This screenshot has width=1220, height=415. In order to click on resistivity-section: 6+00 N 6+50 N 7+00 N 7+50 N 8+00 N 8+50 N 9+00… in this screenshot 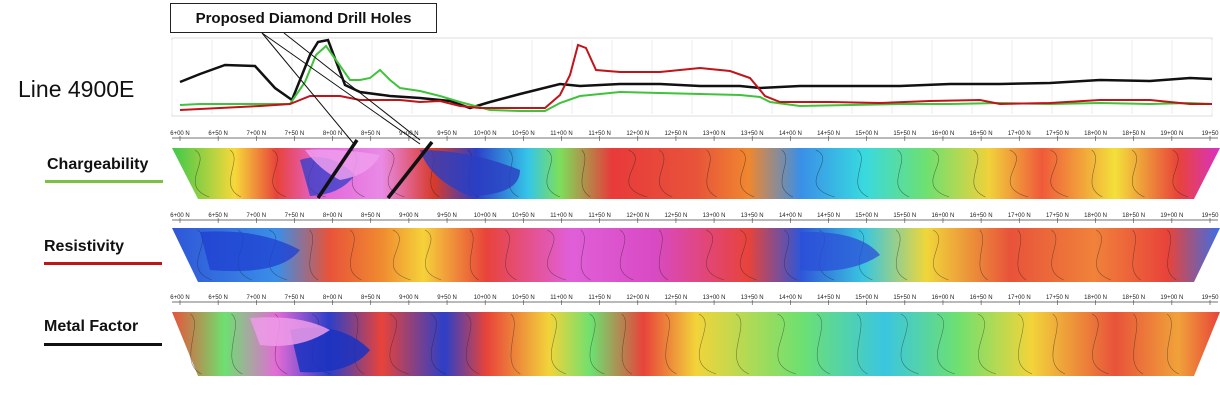, I will do `click(695, 246)`.